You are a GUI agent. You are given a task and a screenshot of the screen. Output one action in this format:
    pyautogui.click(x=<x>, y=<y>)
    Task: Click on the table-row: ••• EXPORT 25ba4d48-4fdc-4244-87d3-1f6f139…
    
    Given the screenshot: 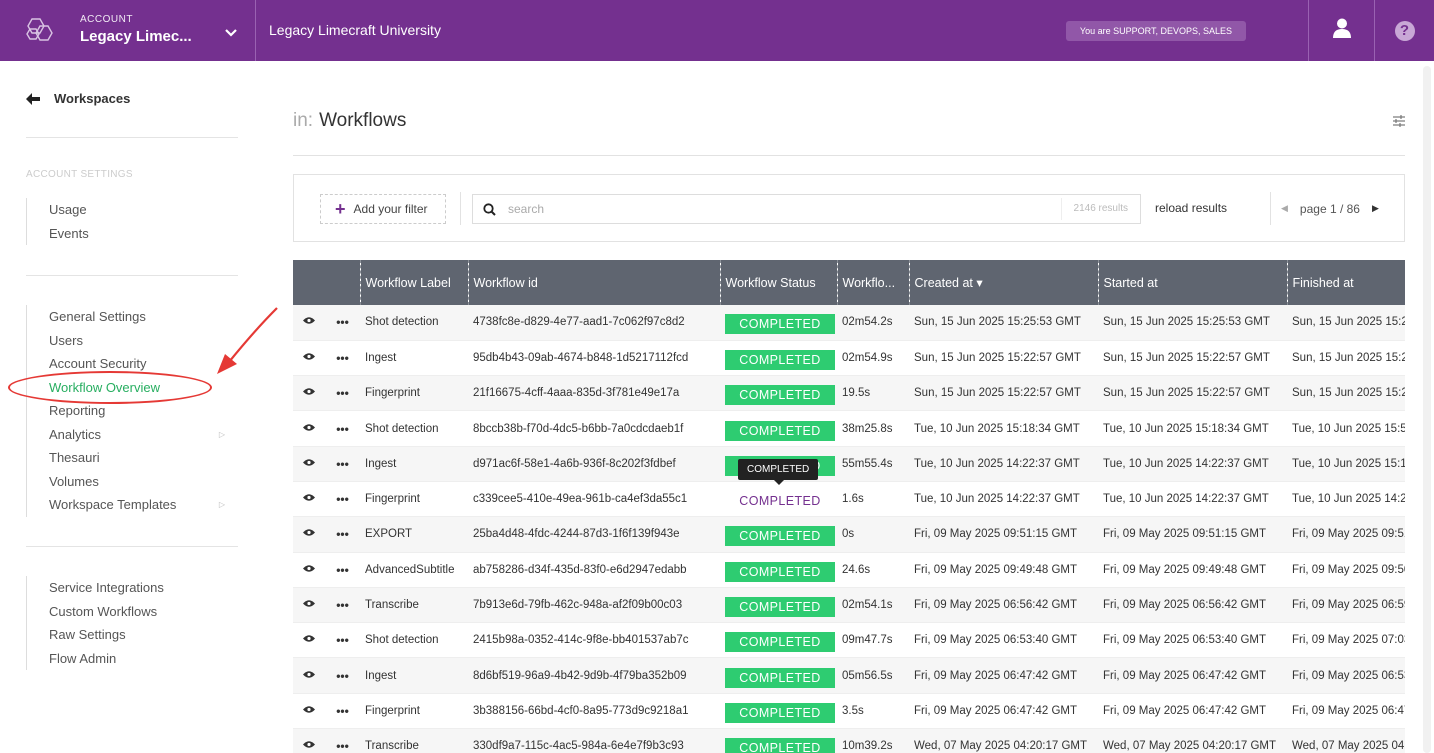 What is the action you would take?
    pyautogui.click(x=849, y=534)
    